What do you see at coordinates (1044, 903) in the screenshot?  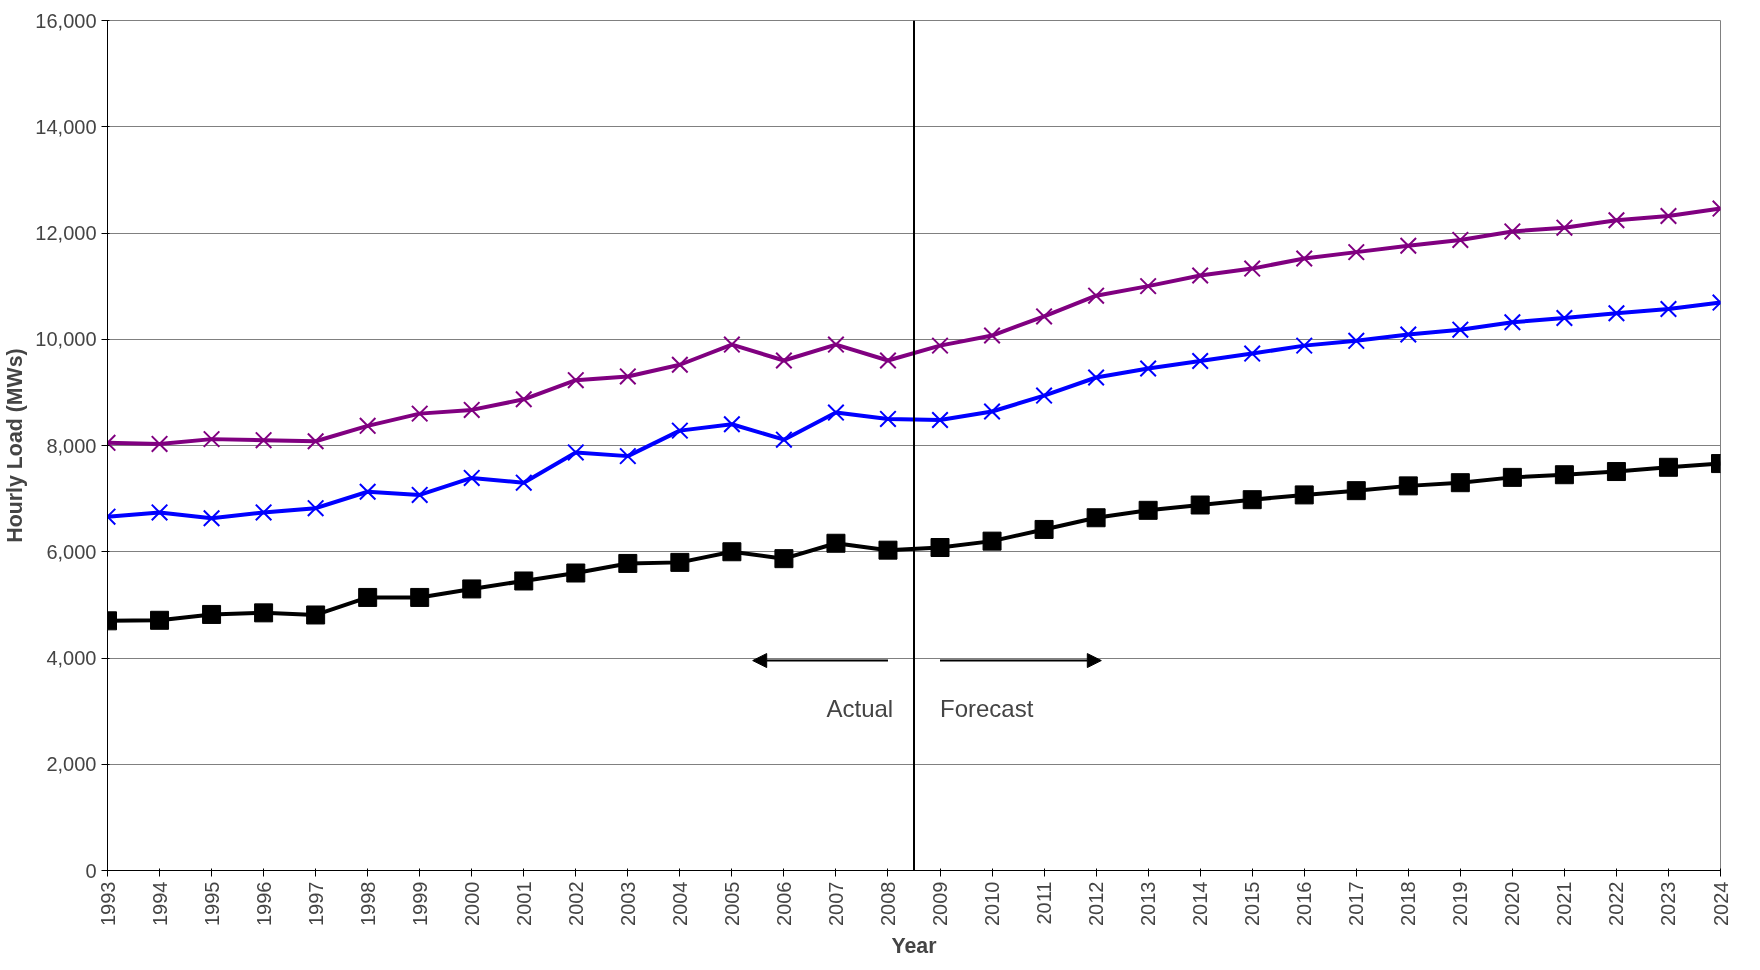 I see `x-tick-label: 2011` at bounding box center [1044, 903].